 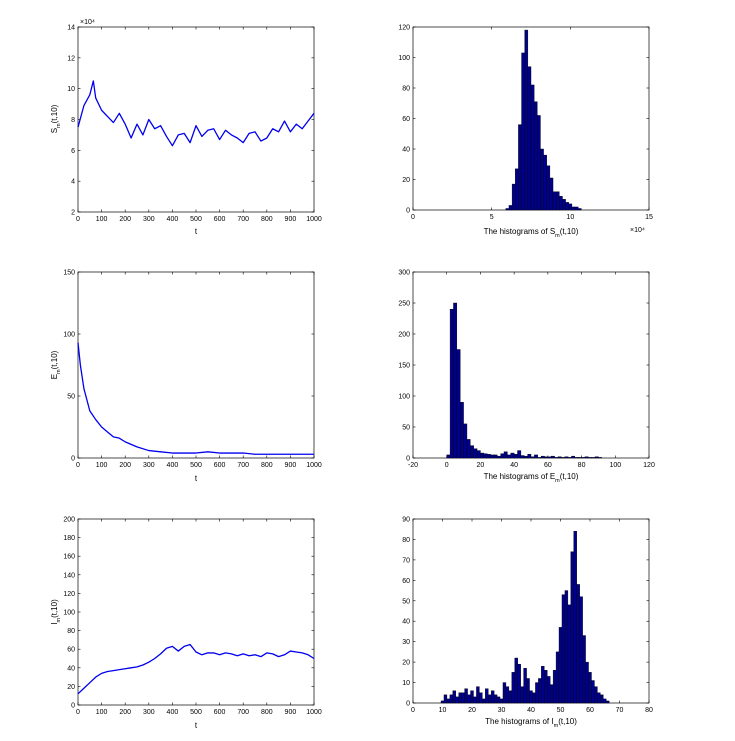 I want to click on y-tick-label: 40, so click(x=406, y=622).